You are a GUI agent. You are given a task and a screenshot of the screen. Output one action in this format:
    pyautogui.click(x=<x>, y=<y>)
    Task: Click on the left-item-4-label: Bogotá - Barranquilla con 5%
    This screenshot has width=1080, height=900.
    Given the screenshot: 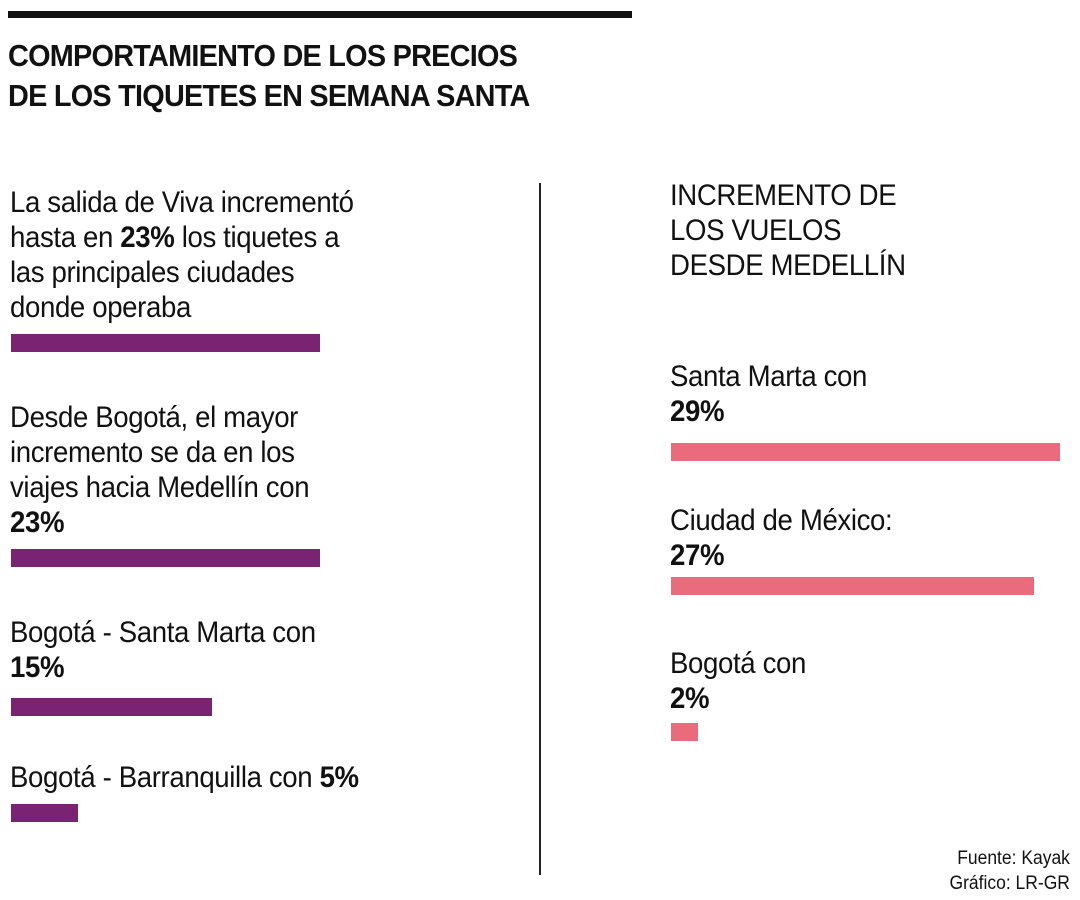 What is the action you would take?
    pyautogui.click(x=184, y=777)
    